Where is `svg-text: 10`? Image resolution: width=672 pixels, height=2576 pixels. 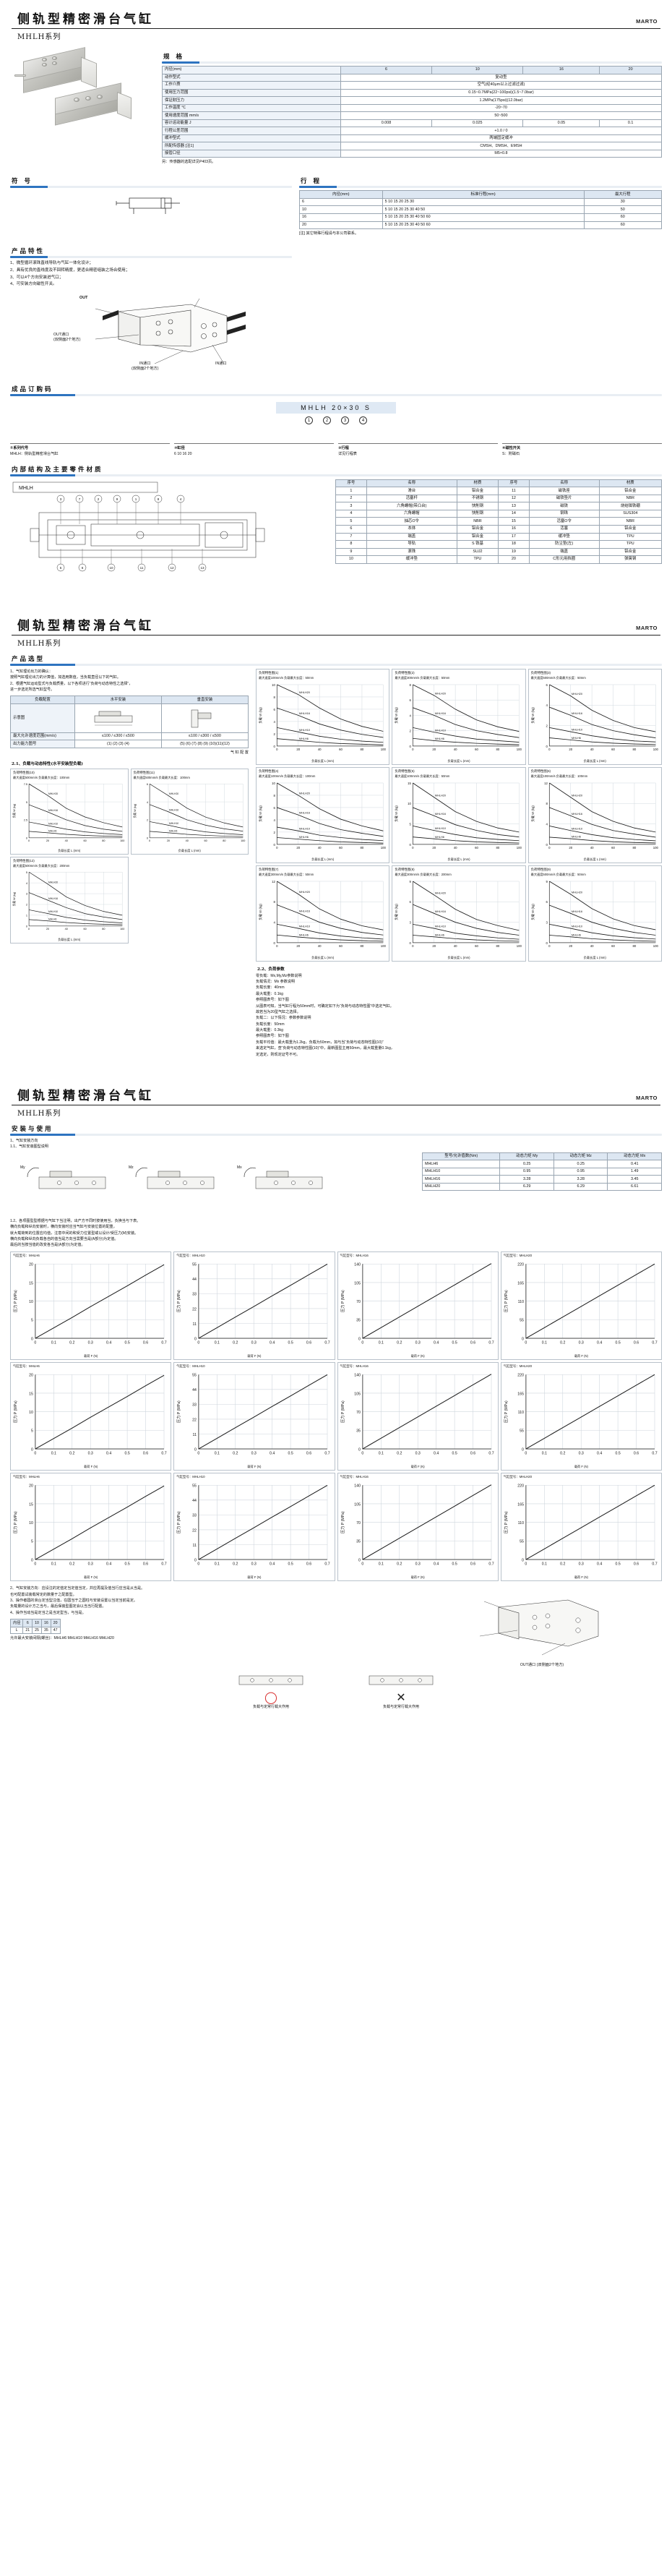 svg-text: 10 is located at coordinates (111, 568).